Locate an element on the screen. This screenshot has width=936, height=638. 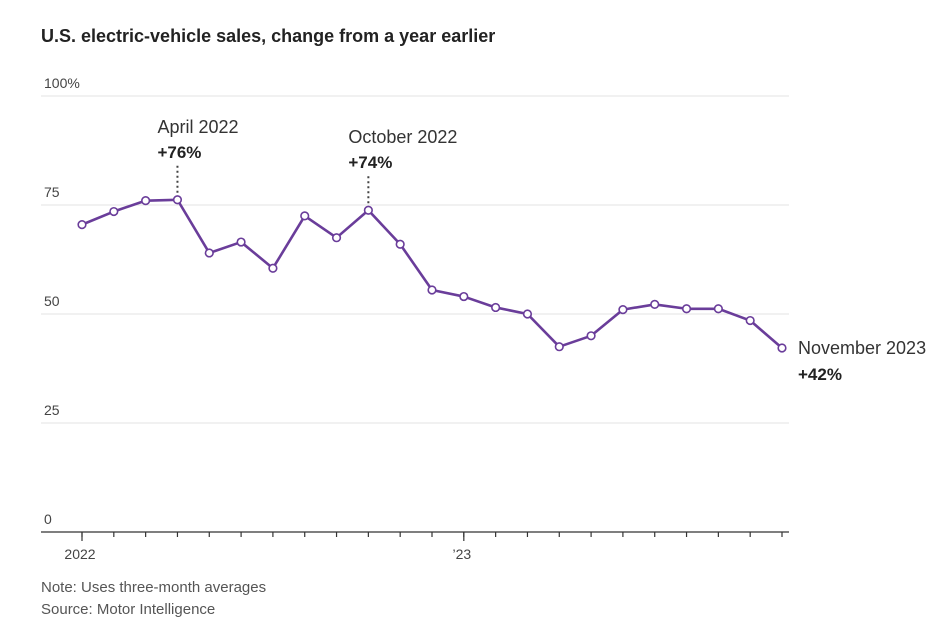
annotation-date: April 2022 is located at coordinates (197, 127).